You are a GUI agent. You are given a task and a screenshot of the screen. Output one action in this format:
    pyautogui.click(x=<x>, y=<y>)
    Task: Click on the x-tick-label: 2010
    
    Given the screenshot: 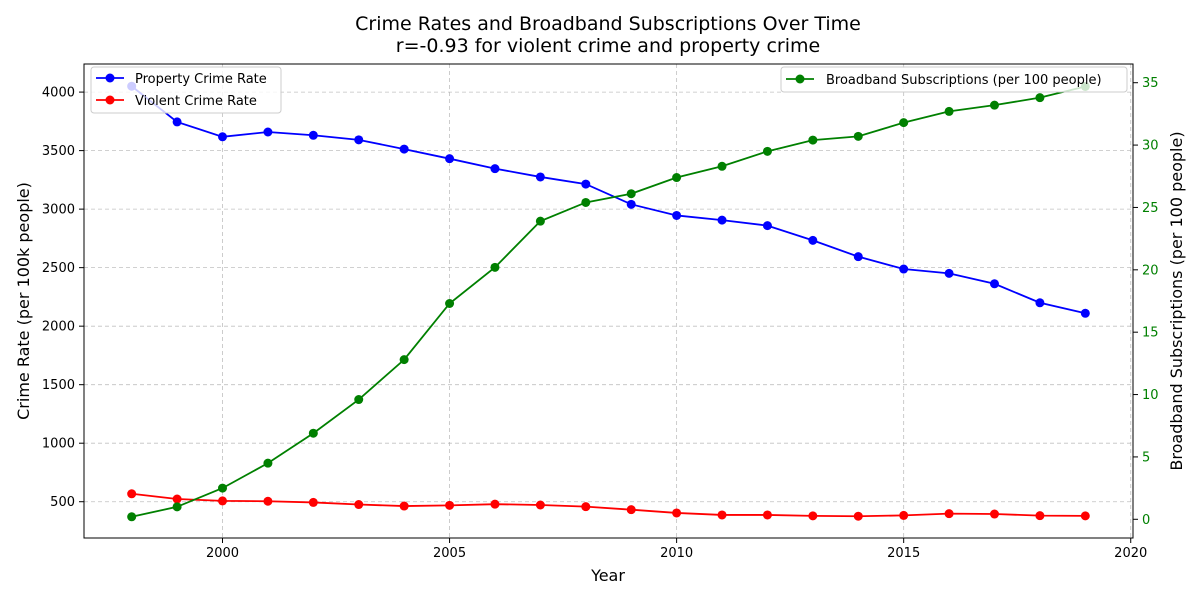 What is the action you would take?
    pyautogui.click(x=676, y=553)
    